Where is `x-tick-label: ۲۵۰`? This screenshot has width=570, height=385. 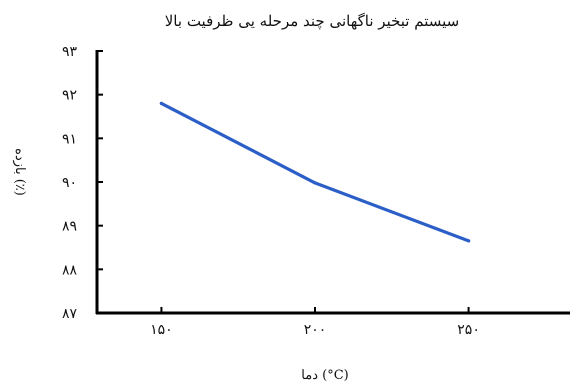 x-tick-label: ۲۵۰ is located at coordinates (468, 330).